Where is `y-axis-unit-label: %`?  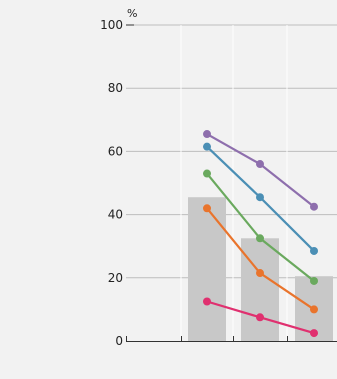
y-axis-unit-label: % is located at coordinates (132, 13).